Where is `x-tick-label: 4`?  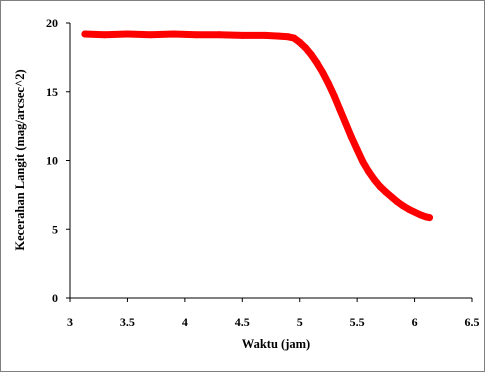 x-tick-label: 4 is located at coordinates (185, 322).